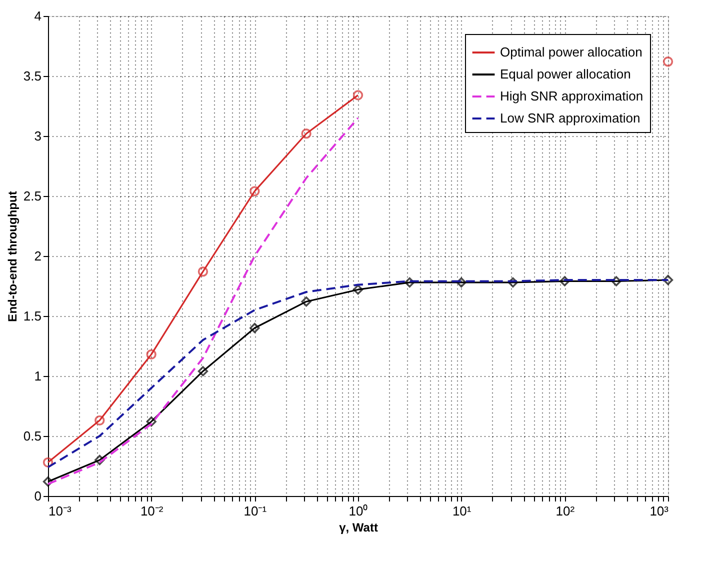  Describe the element at coordinates (38, 376) in the screenshot. I see `y-tick-label: 1` at that location.